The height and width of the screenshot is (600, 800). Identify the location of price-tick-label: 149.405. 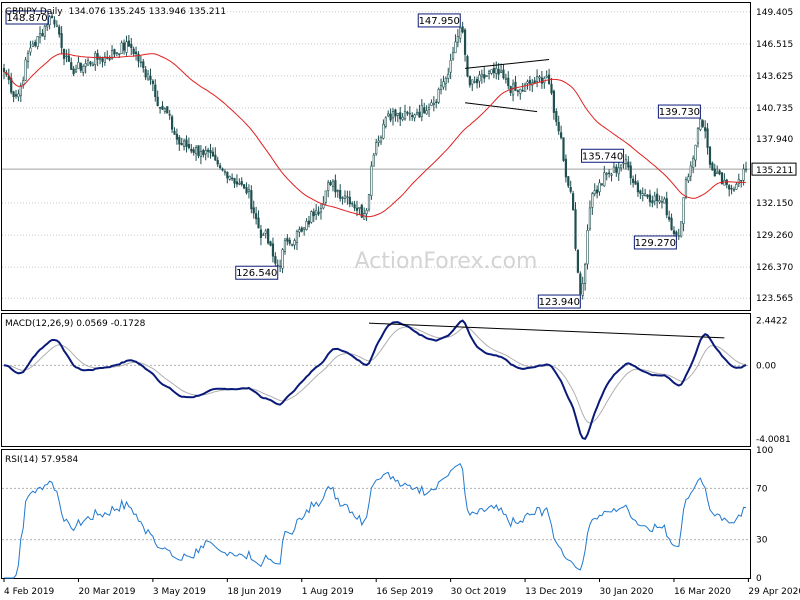
(774, 13).